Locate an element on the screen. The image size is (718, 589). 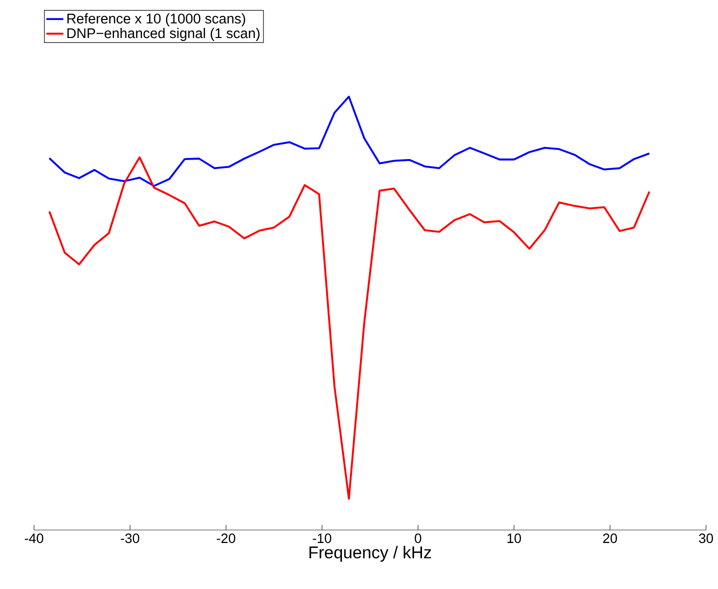
x-tick-label: 20 is located at coordinates (610, 539).